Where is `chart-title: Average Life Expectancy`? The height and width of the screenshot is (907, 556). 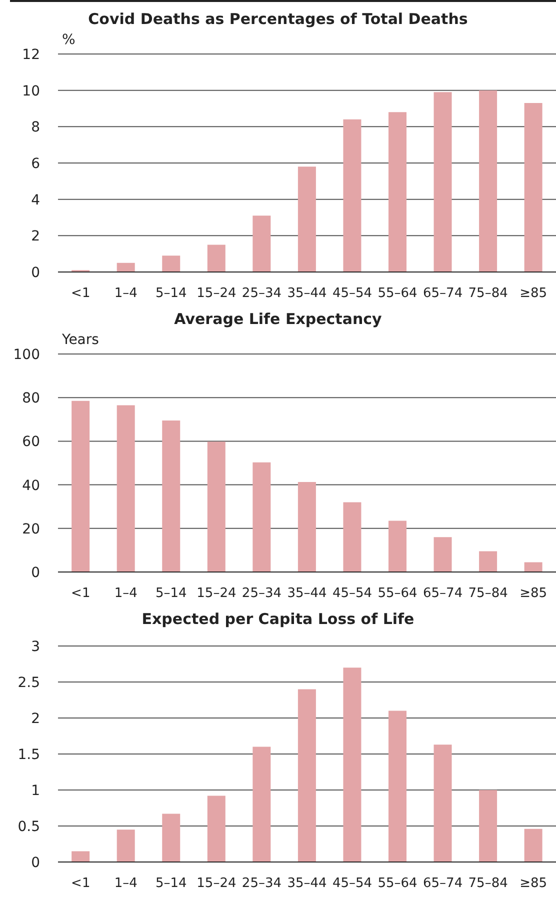
chart-title: Average Life Expectancy is located at coordinates (278, 319).